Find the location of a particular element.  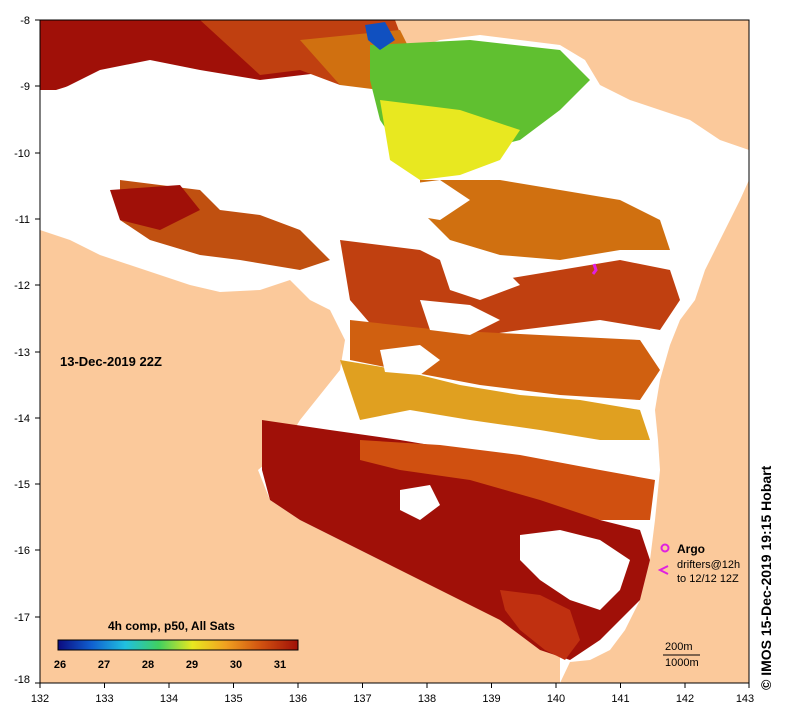

colorbar-ramp is located at coordinates (178, 645).